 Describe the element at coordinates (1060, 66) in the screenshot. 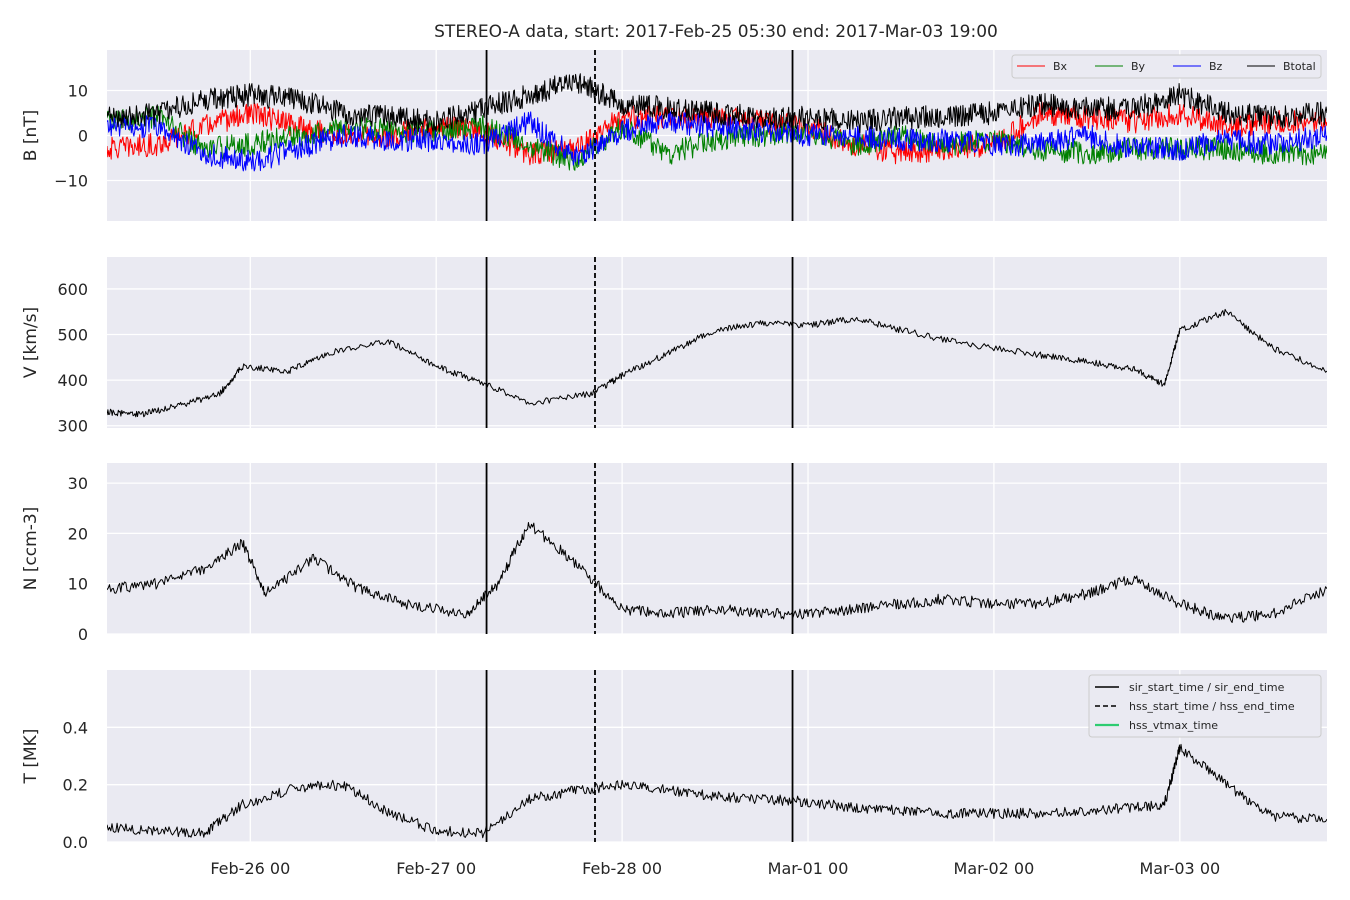

I see `legend-b-label: Bx` at that location.